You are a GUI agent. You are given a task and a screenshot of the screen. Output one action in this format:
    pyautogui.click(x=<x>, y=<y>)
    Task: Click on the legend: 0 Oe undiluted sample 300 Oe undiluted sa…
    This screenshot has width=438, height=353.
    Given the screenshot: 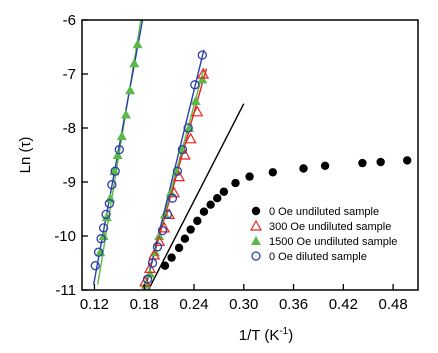 What is the action you would take?
    pyautogui.click(x=323, y=234)
    